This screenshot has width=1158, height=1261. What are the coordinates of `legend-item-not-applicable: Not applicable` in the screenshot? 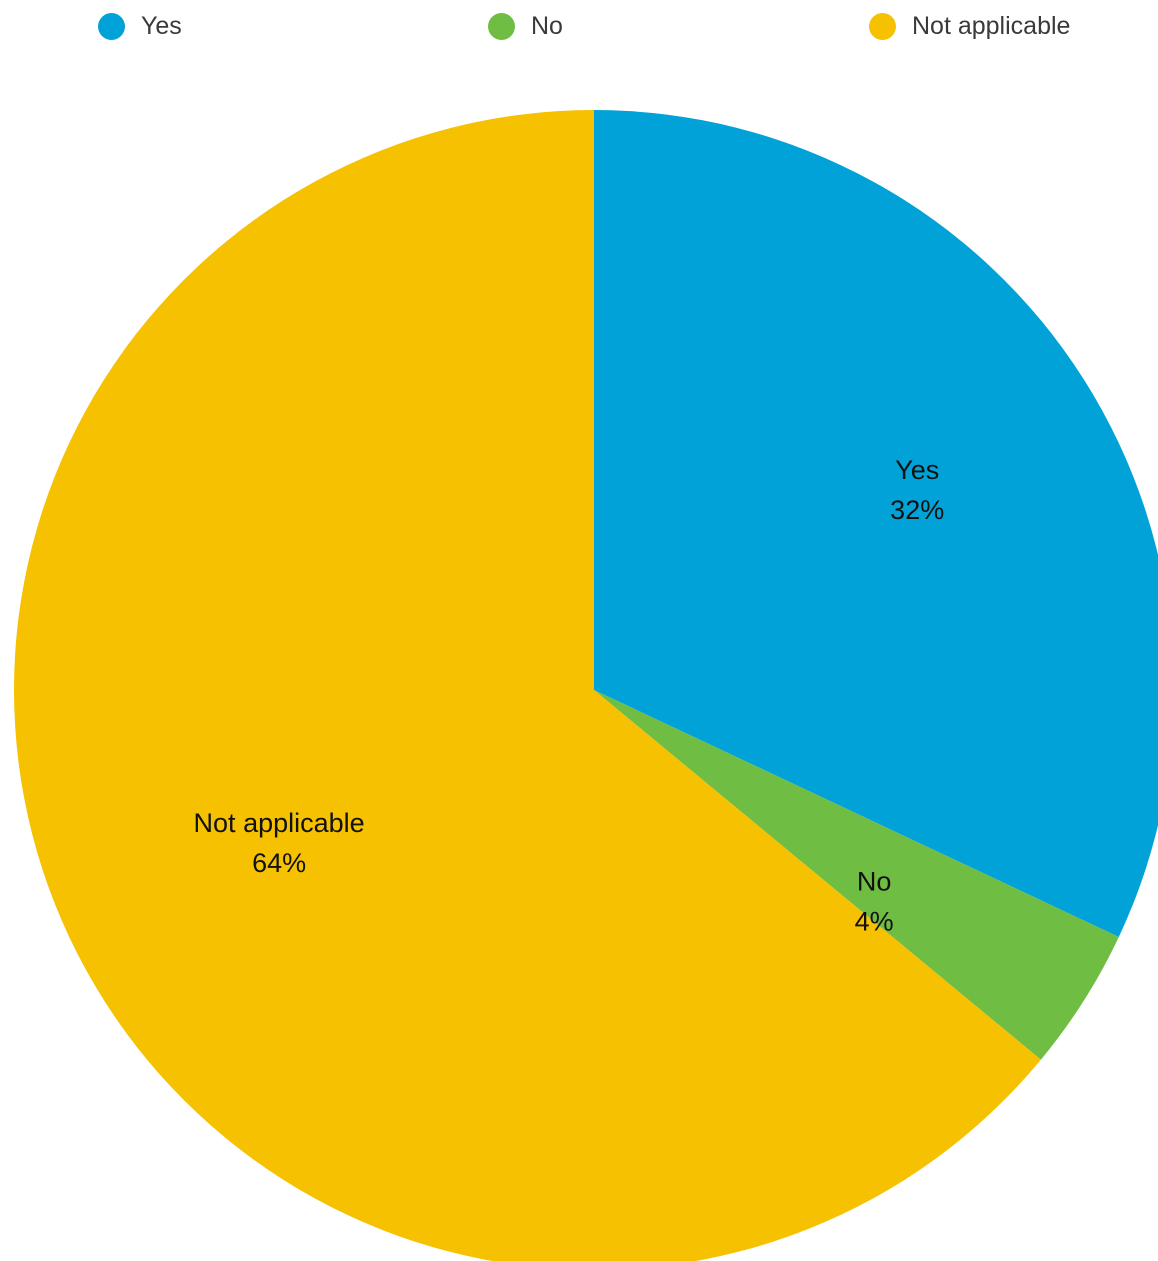 It's located at (969, 26).